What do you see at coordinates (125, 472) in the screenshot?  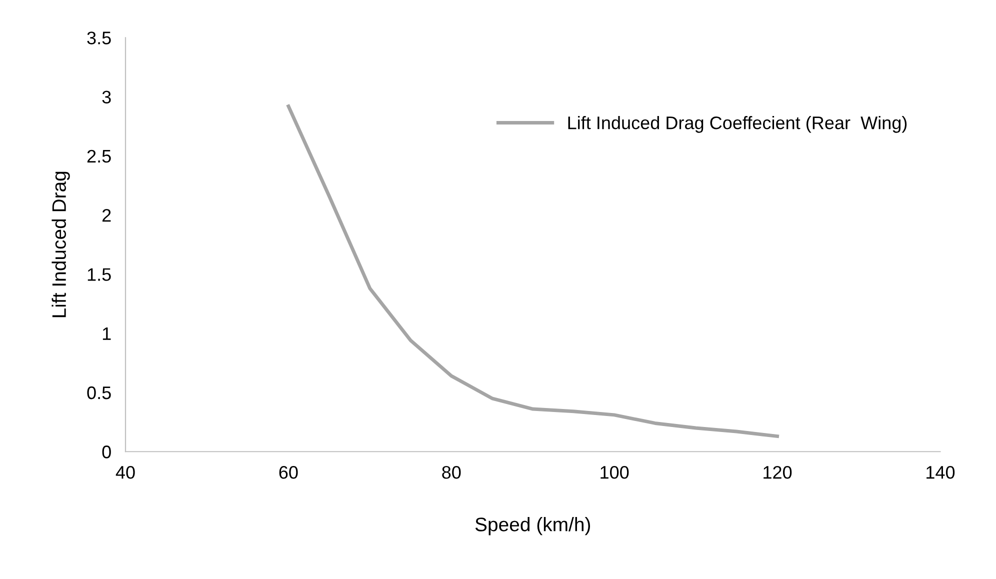 I see `x-tick-label: 40` at bounding box center [125, 472].